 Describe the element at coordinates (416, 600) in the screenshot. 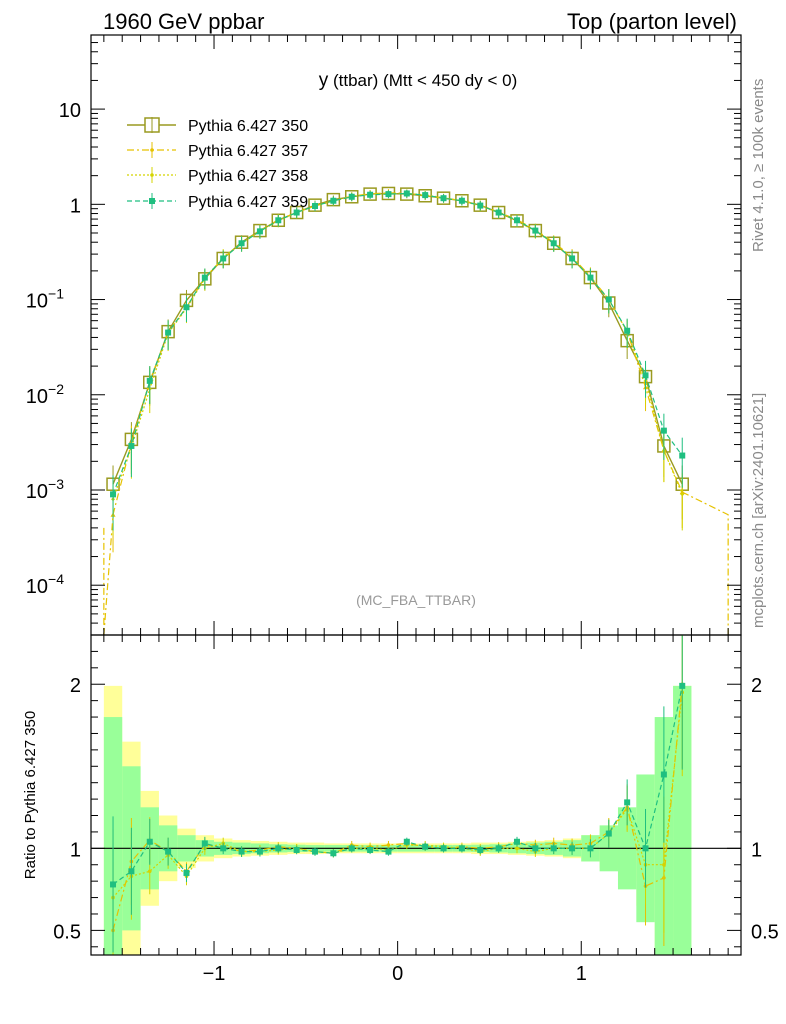

I see `analysis-tag: (MC_FBA_TTBAR)` at that location.